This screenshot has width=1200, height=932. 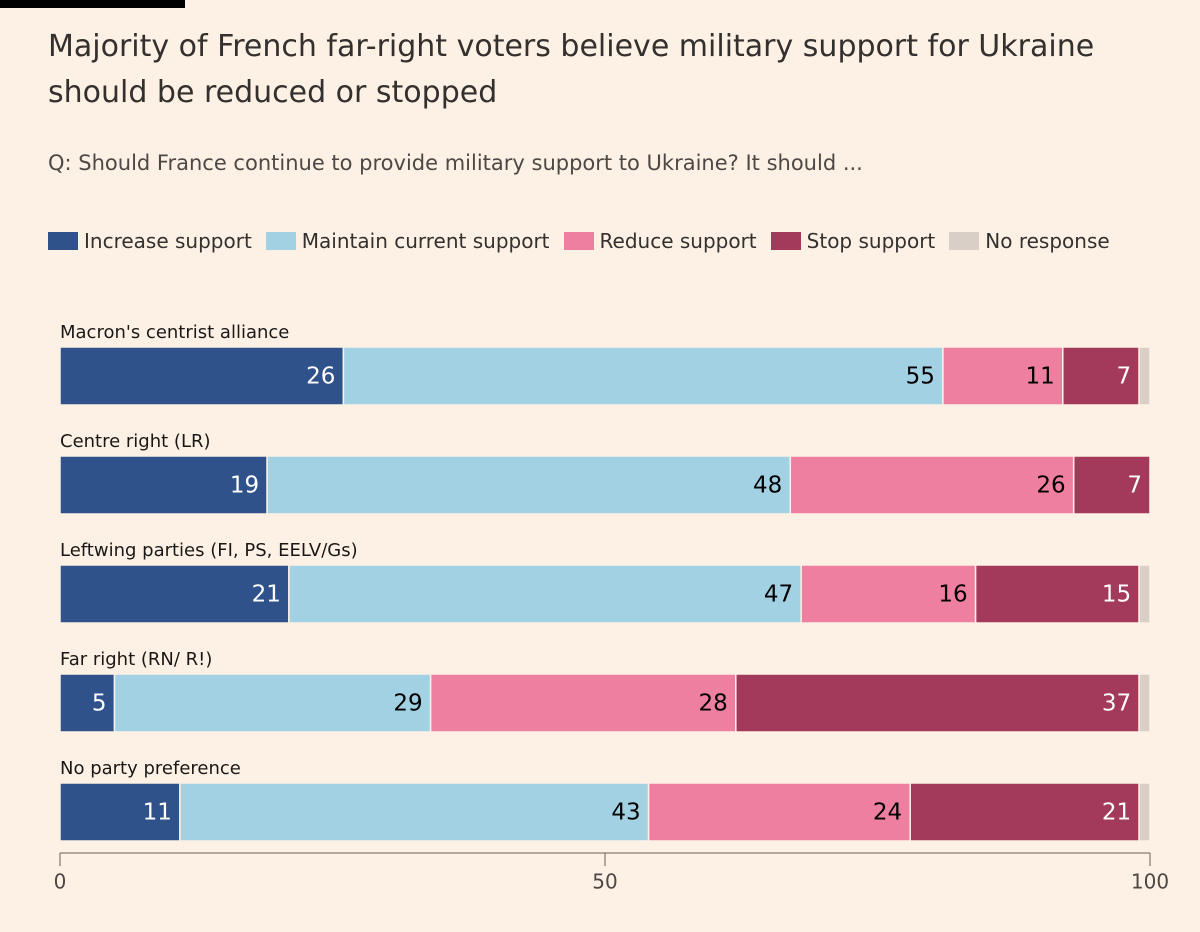 I want to click on legend-item: Reduce support, so click(x=660, y=241).